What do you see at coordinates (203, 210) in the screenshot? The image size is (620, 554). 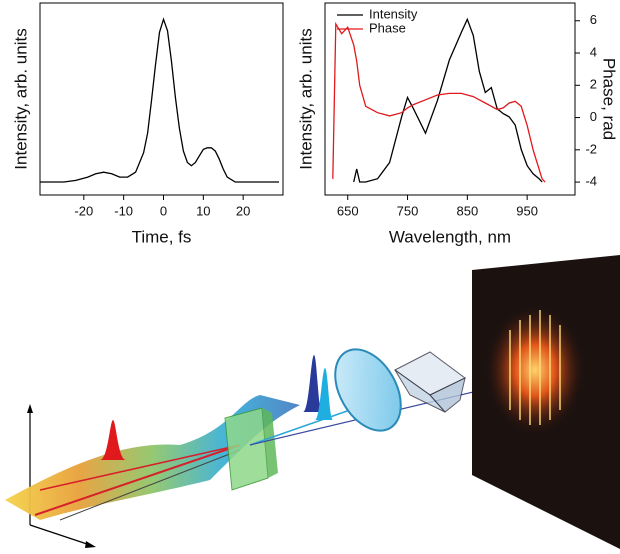 I see `x-tick-label: 10` at bounding box center [203, 210].